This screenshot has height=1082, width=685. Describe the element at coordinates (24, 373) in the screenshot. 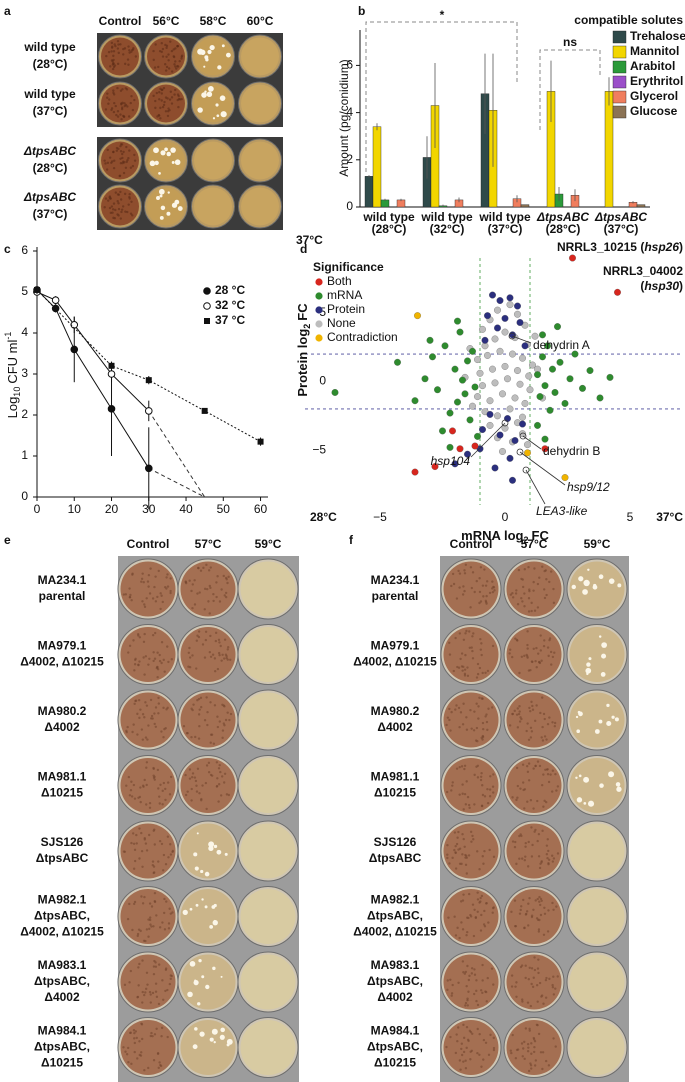

I see `y-tick-label: 3` at that location.